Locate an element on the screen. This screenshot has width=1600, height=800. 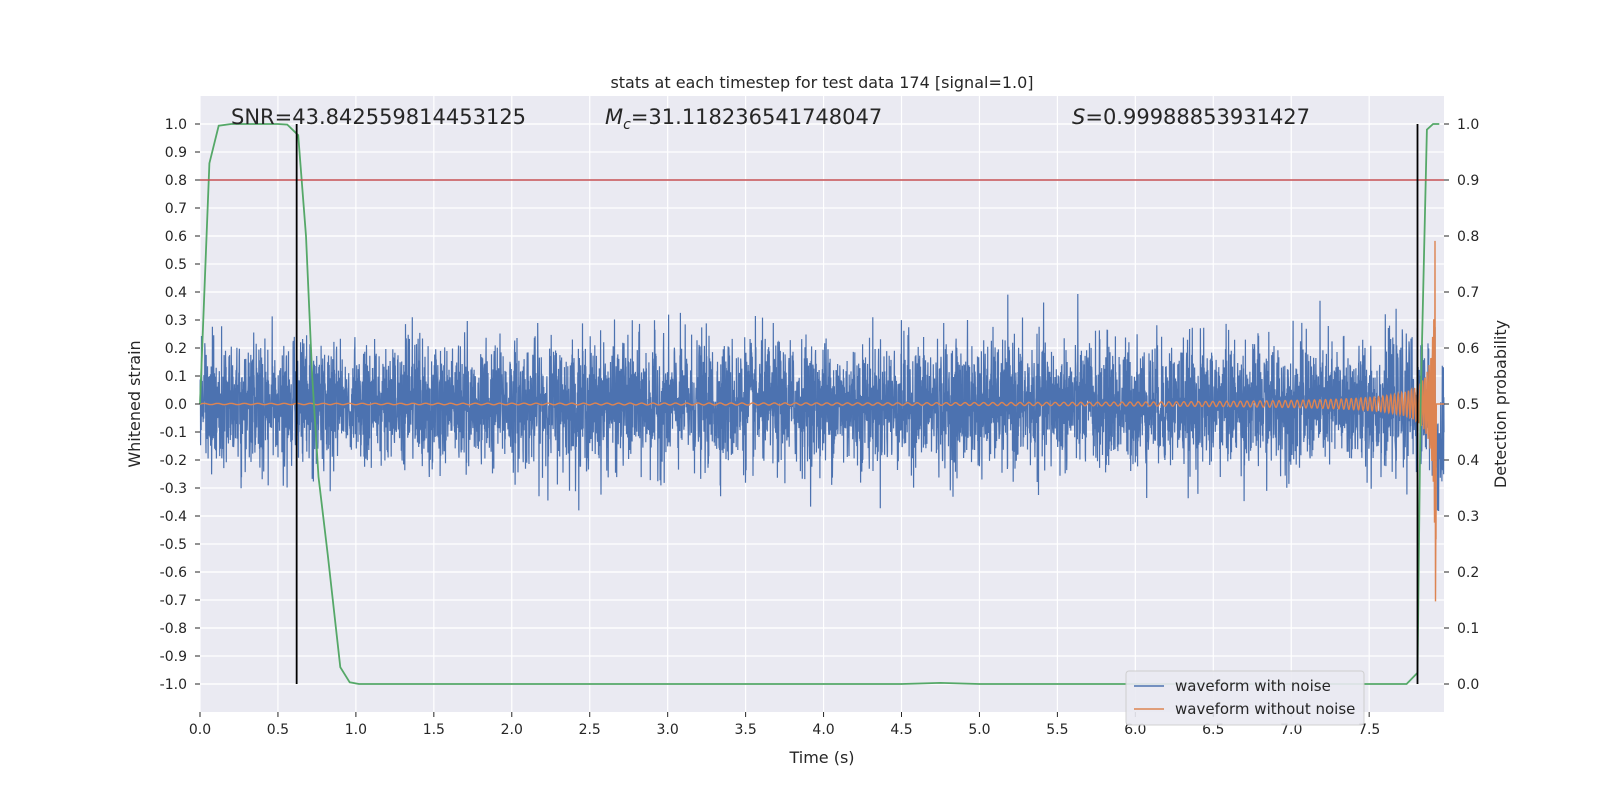
y-tick-label: 0.0 is located at coordinates (176, 405).